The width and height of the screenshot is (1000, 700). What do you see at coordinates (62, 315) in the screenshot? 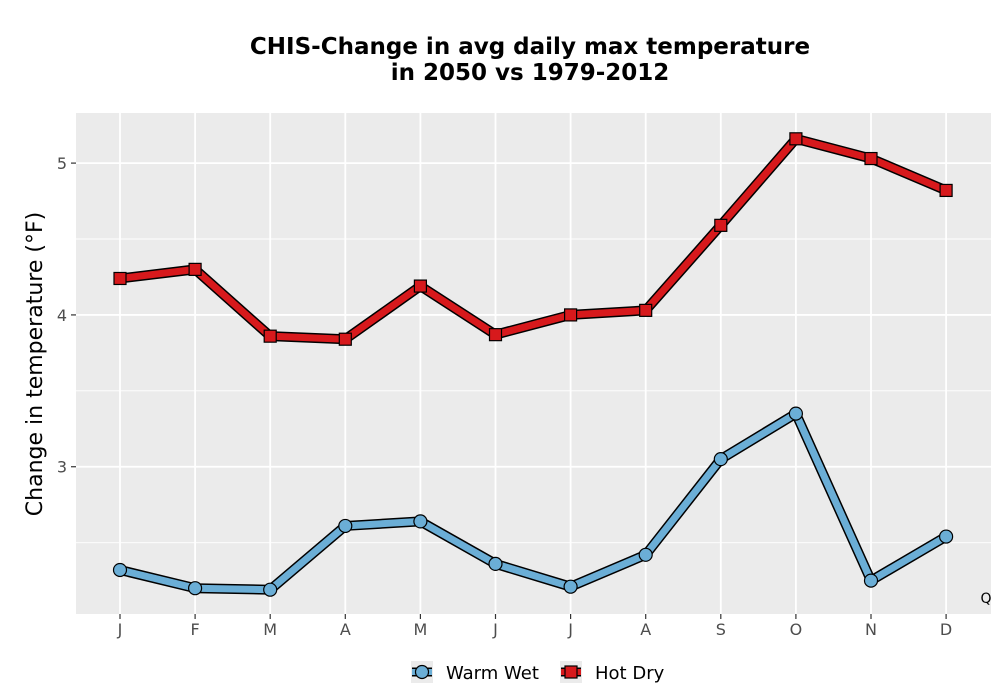
I see `y-tick-label: 4` at bounding box center [62, 315].